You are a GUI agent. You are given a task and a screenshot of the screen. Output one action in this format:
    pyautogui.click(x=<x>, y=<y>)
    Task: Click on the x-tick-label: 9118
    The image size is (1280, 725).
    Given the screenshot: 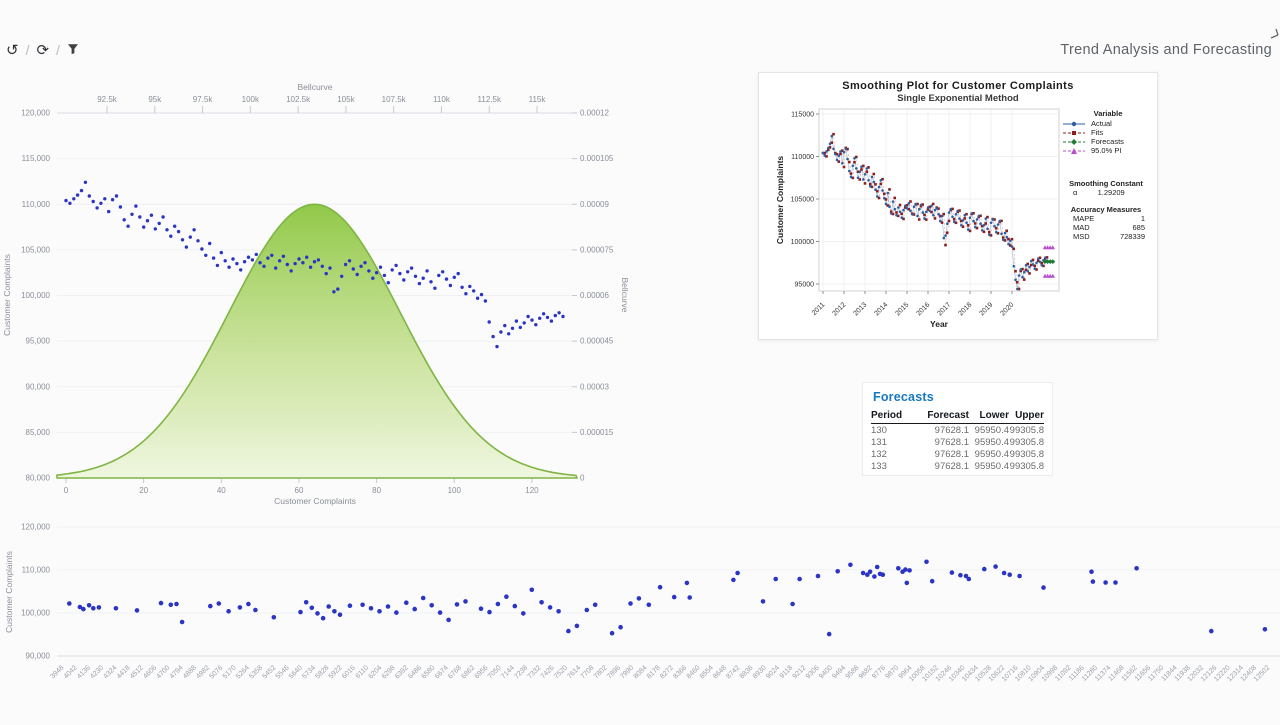 What is the action you would take?
    pyautogui.click(x=787, y=672)
    